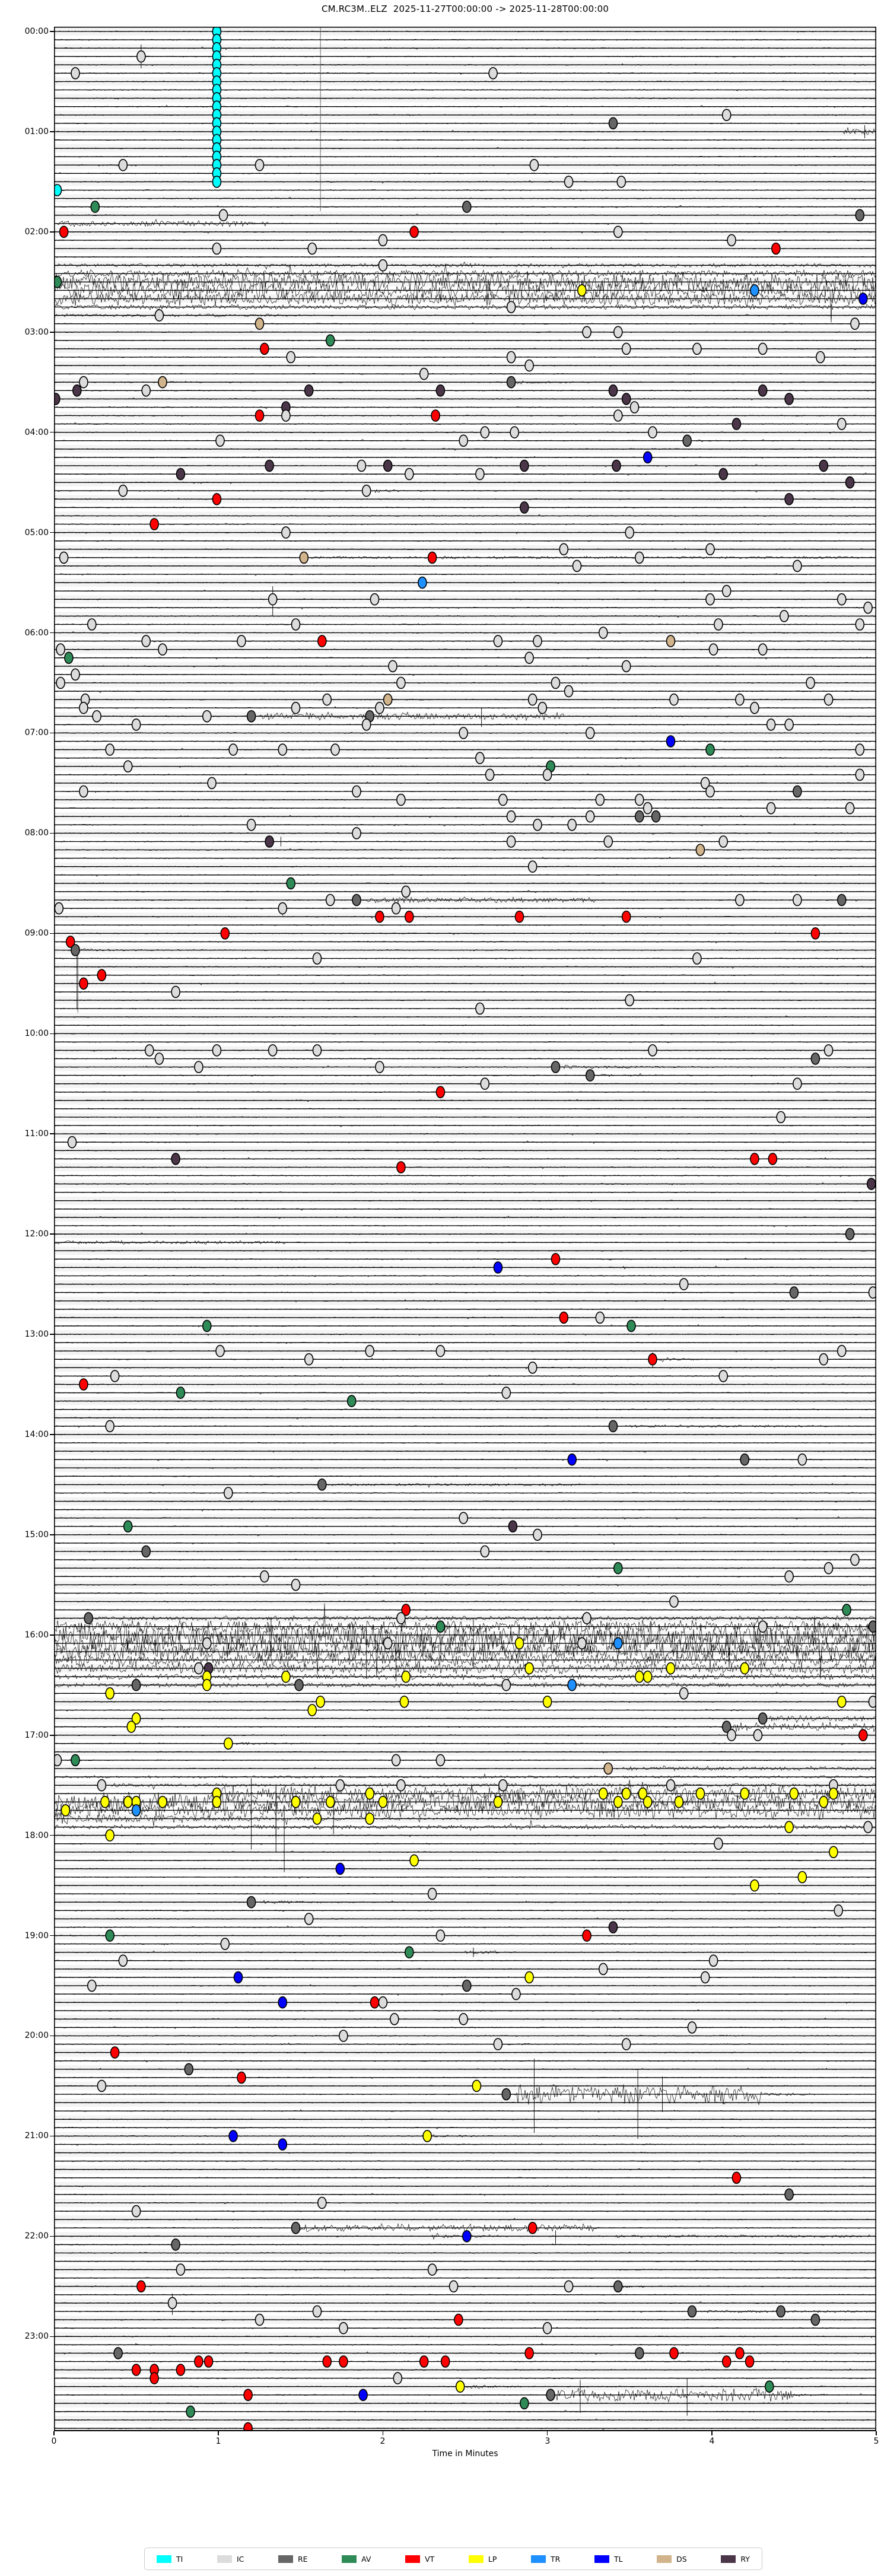 Image resolution: width=881 pixels, height=2576 pixels. What do you see at coordinates (671, 641) in the screenshot?
I see `event-marker-ds` at bounding box center [671, 641].